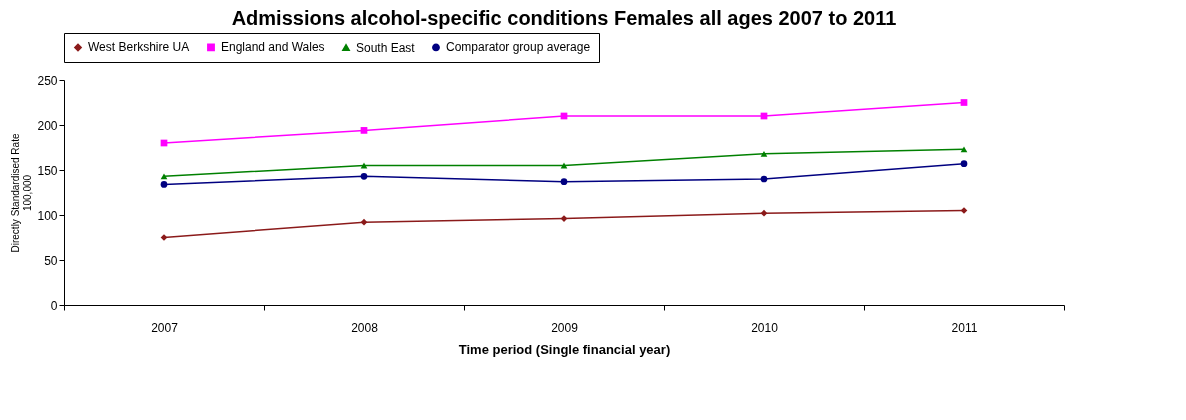  I want to click on chart-title: Admissions alcohol-specific conditions Females all ages 2007 to 2011, so click(564, 17).